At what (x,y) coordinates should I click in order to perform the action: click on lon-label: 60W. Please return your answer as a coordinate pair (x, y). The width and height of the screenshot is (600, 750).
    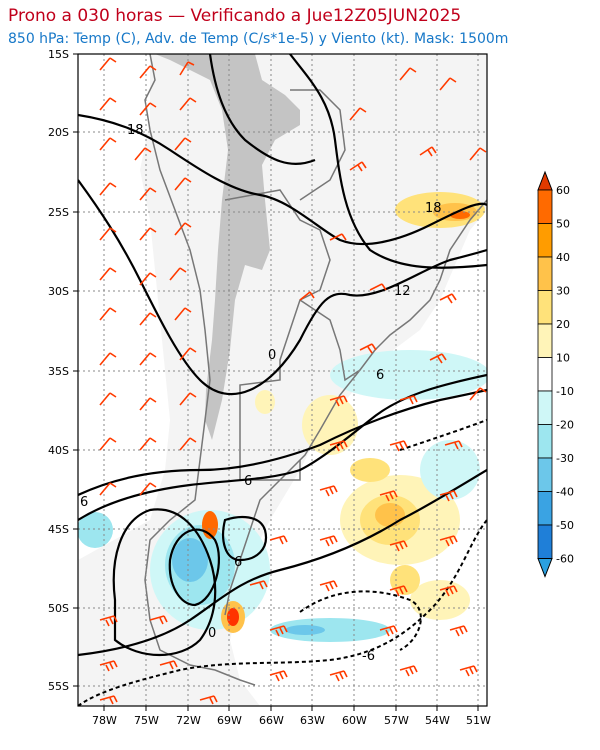
    Looking at the image, I should click on (354, 720).